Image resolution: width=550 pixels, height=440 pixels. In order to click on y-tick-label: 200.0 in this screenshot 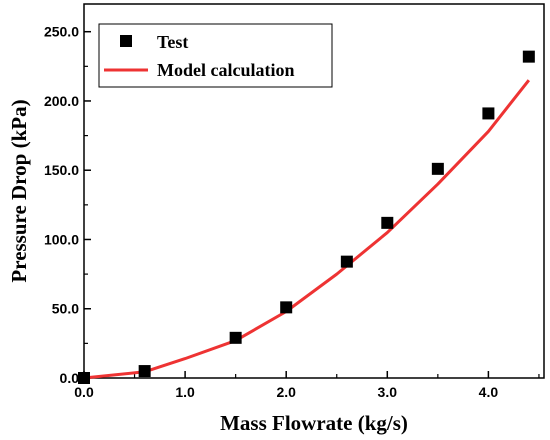, I will do `click(61, 101)`.